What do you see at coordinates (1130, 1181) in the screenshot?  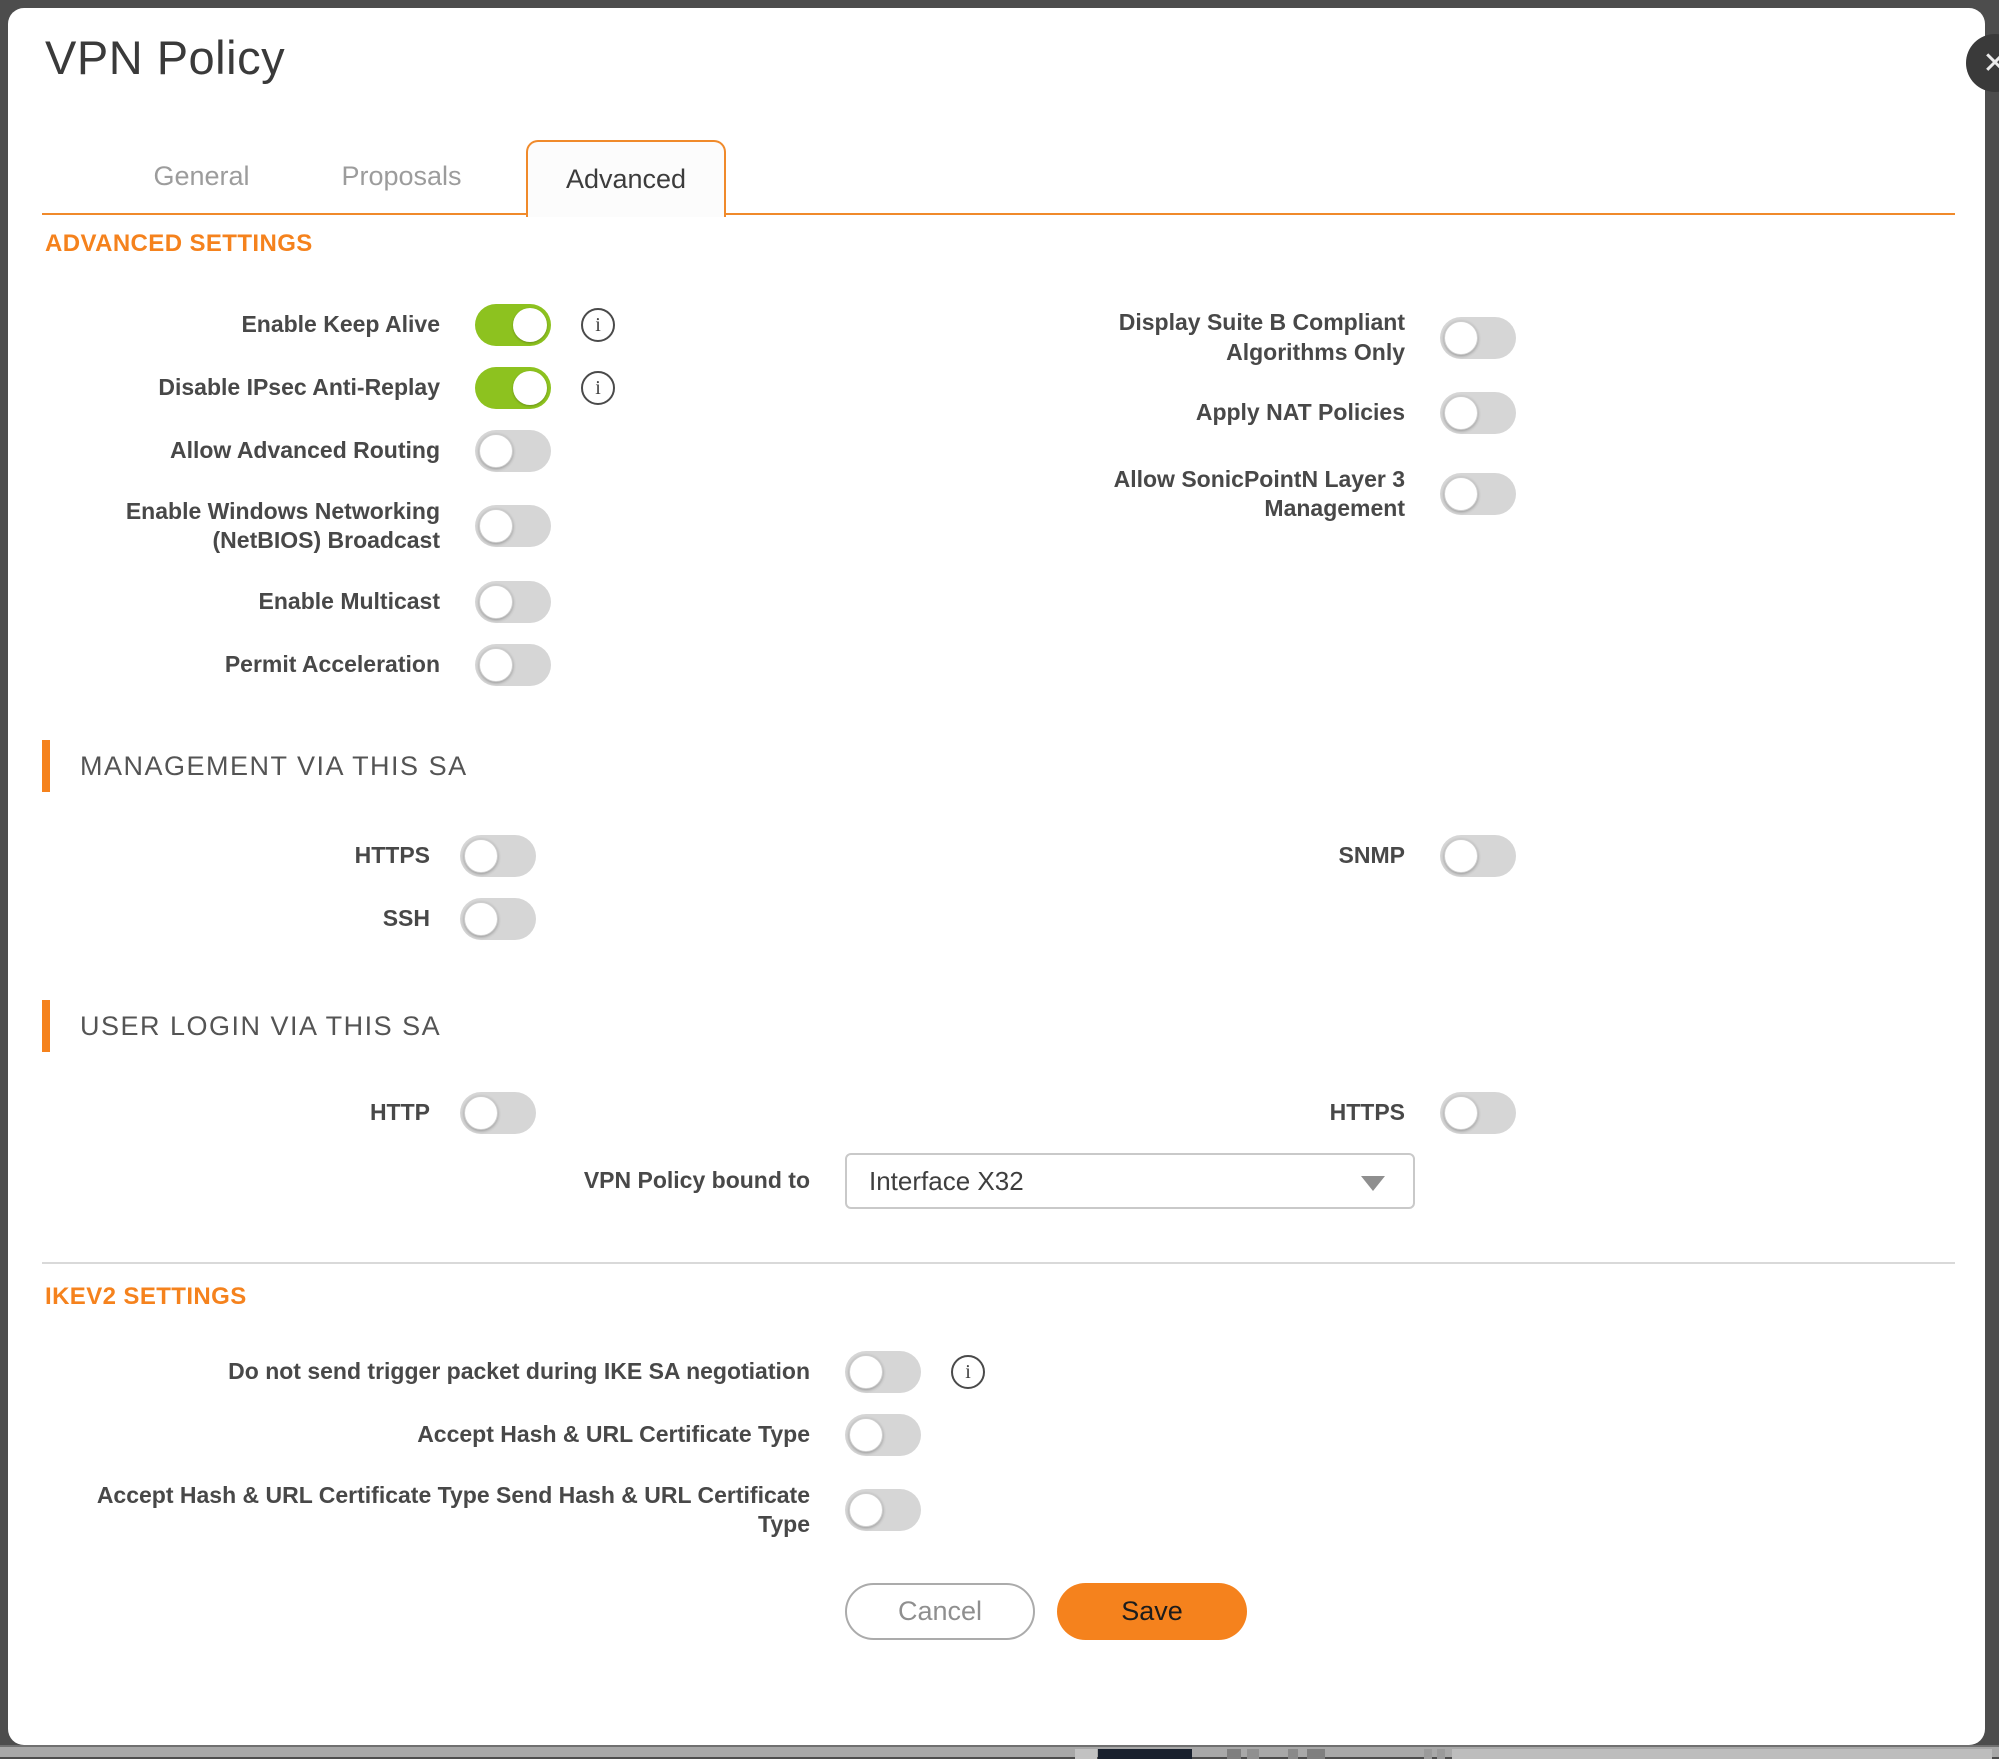 I see `vpn-policy-bound-to-dropdown: Interface X32` at bounding box center [1130, 1181].